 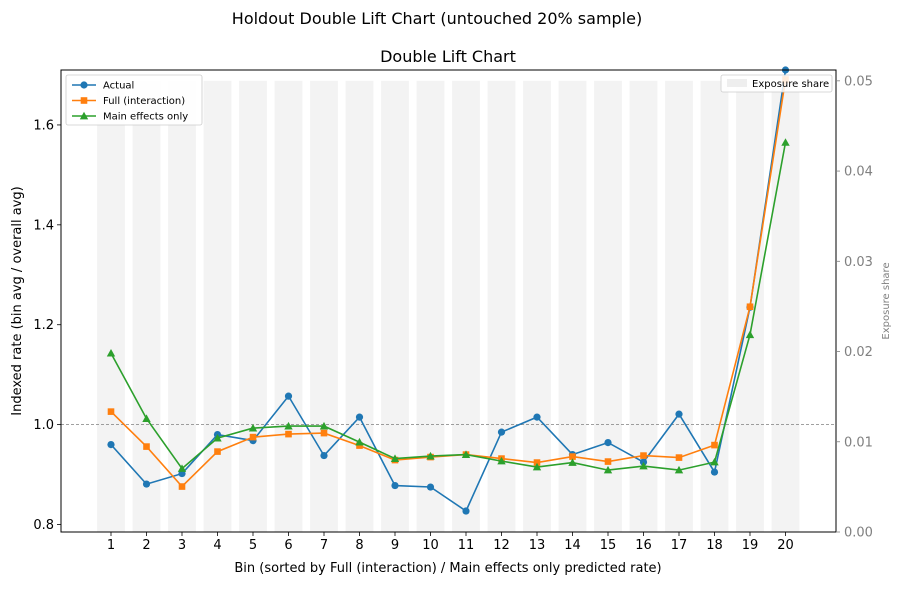 What do you see at coordinates (43, 425) in the screenshot?
I see `y-tick-label: 1.0` at bounding box center [43, 425].